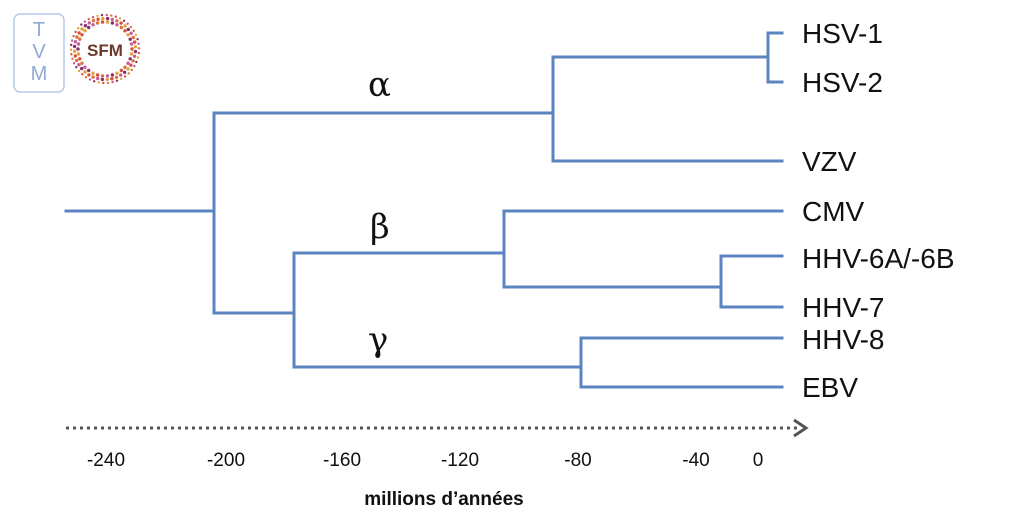 Image resolution: width=1024 pixels, height=530 pixels. Describe the element at coordinates (378, 340) in the screenshot. I see `clade-label-gamma: γ` at that location.